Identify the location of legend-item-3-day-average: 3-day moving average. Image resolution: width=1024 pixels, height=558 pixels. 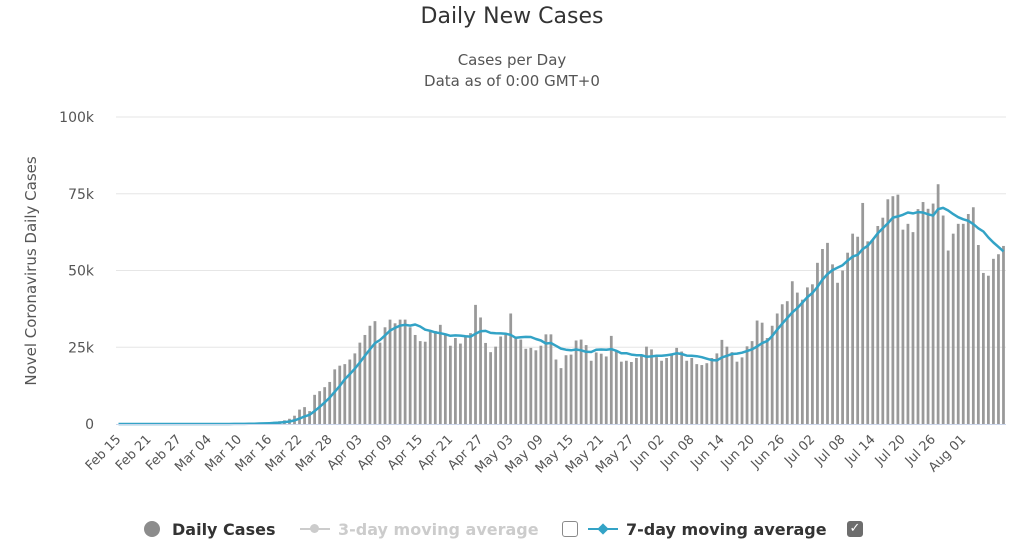
(419, 529).